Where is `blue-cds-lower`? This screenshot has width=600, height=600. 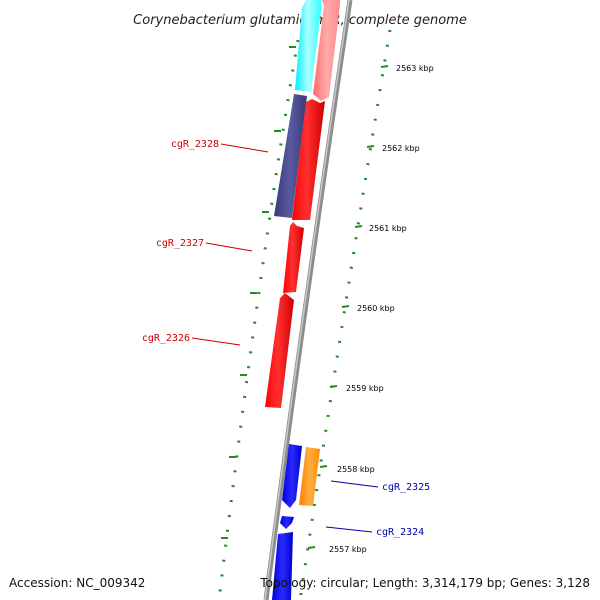
blue-cds-lower is located at coordinates (282, 566).